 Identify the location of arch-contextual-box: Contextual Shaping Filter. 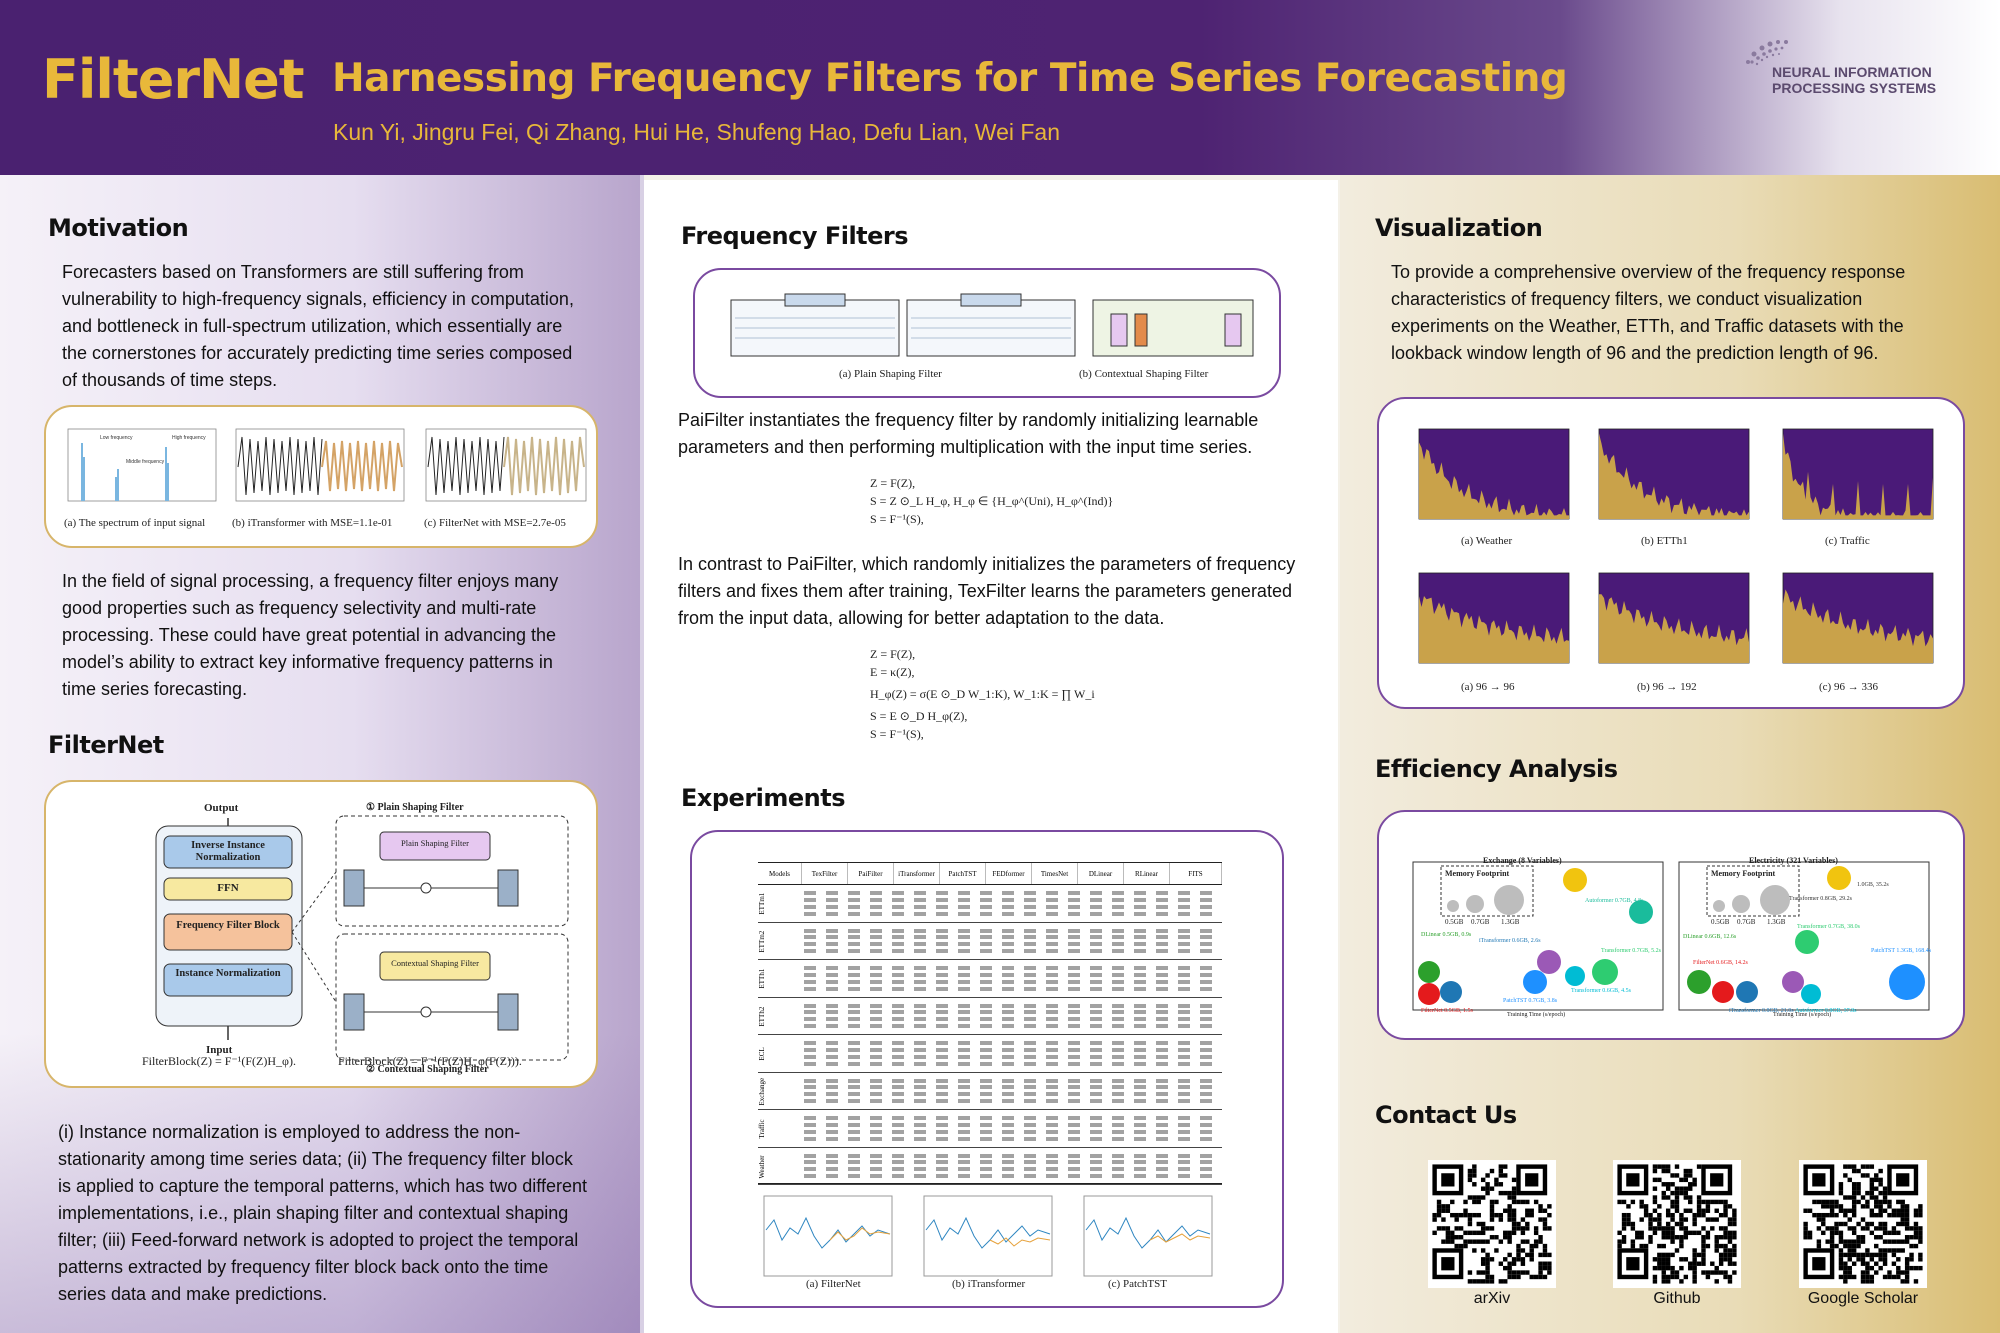
(435, 963).